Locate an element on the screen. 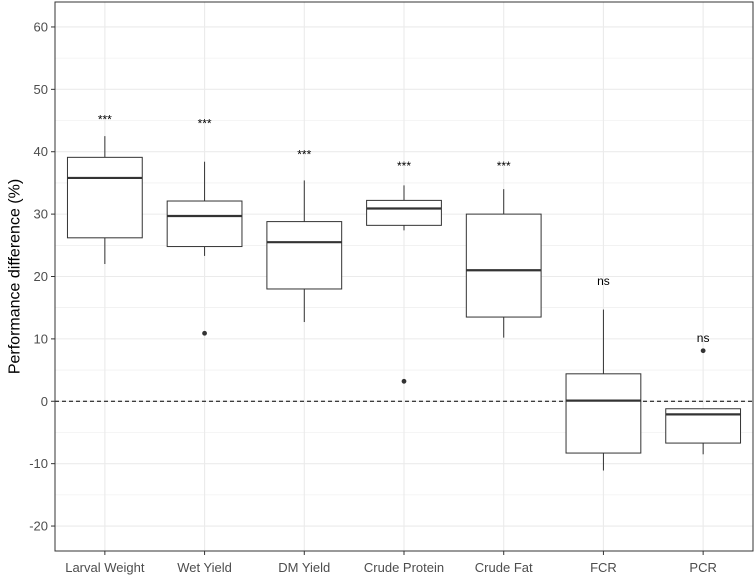 This screenshot has height=576, width=754. y-axis-title: Performance difference (%) is located at coordinates (15, 276).